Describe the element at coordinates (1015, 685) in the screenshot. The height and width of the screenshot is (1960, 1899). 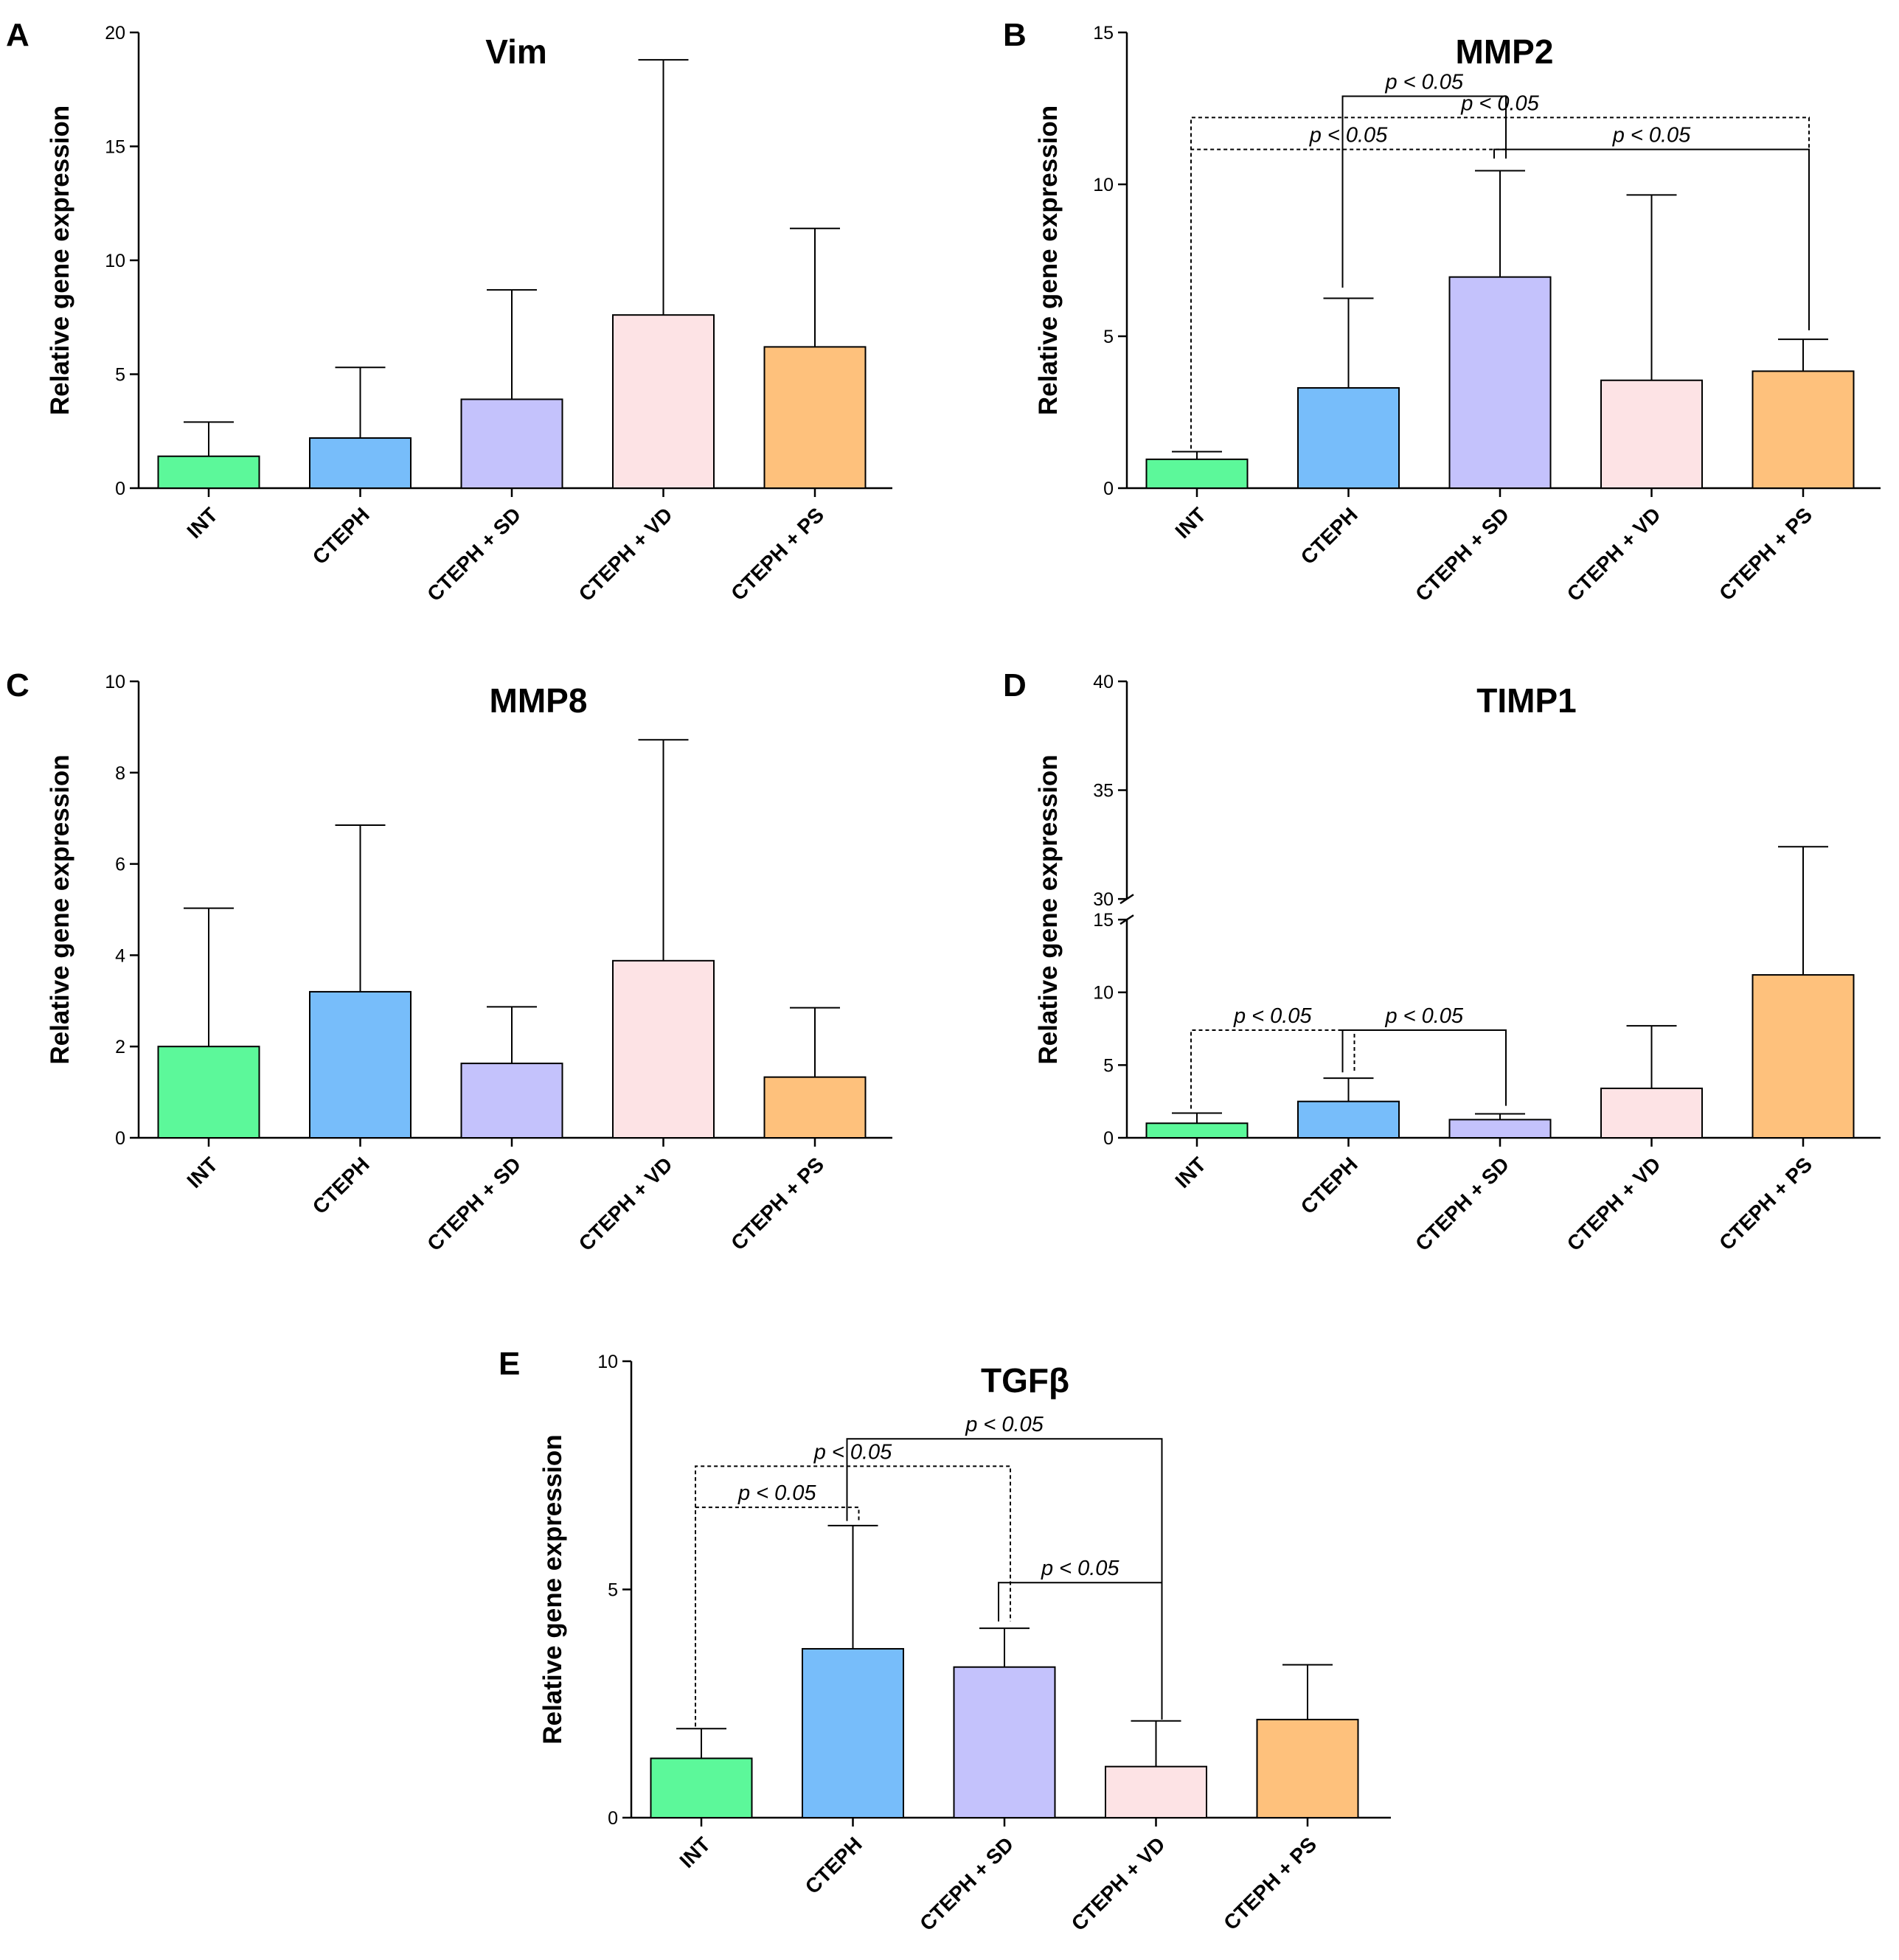
I see `panel-letter: D` at that location.